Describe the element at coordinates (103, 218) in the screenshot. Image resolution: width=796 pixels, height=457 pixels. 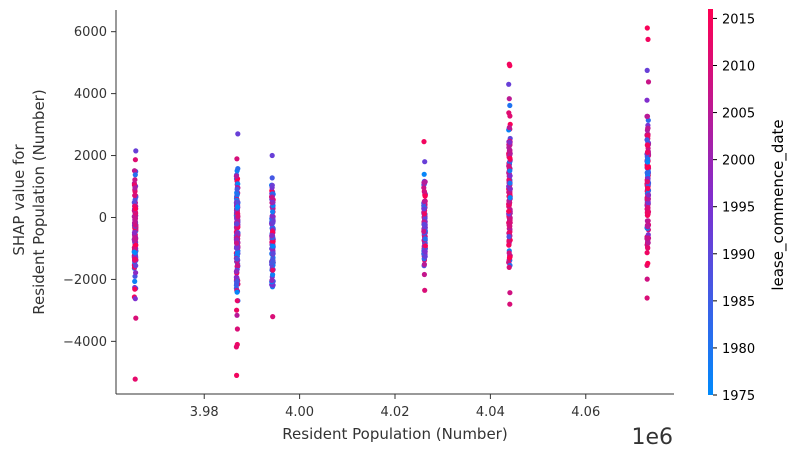
I see `y-tick-label: 0` at that location.